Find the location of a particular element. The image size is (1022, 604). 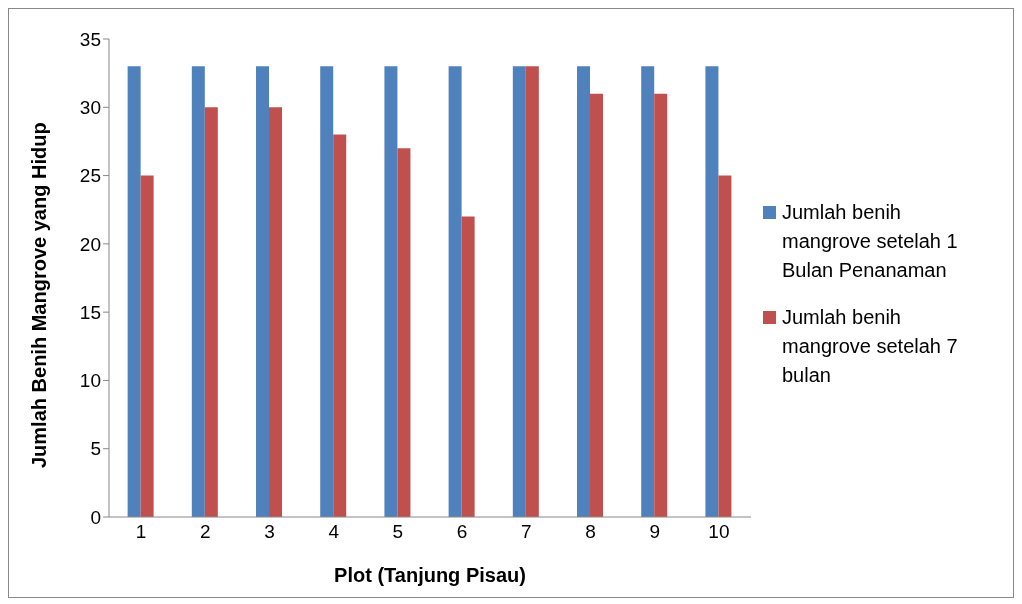

x-tick-label: 7 is located at coordinates (526, 532).